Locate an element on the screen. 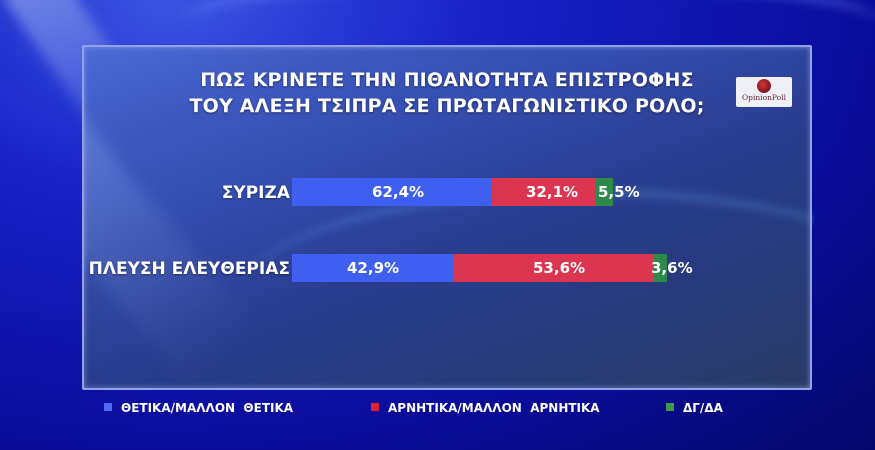 The height and width of the screenshot is (450, 875). value-label: 53,6% is located at coordinates (559, 268).